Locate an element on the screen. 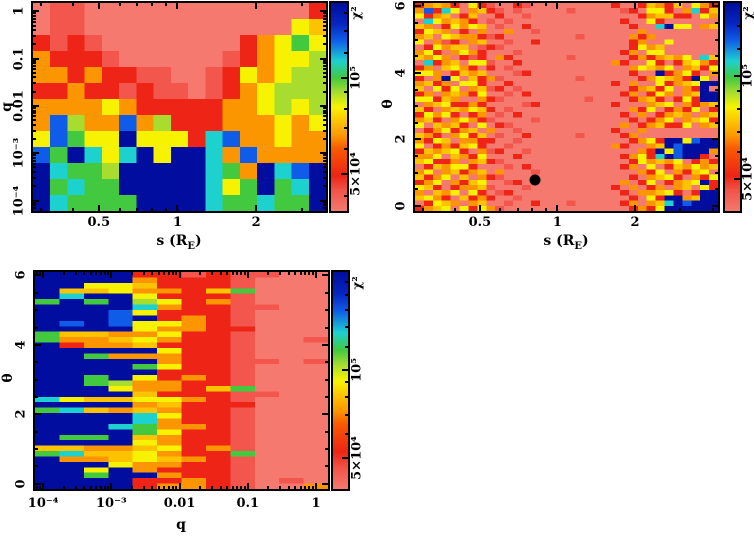 Image resolution: width=754 pixels, height=537 pixels. y-tick-label: 0.1 is located at coordinates (19, 58).